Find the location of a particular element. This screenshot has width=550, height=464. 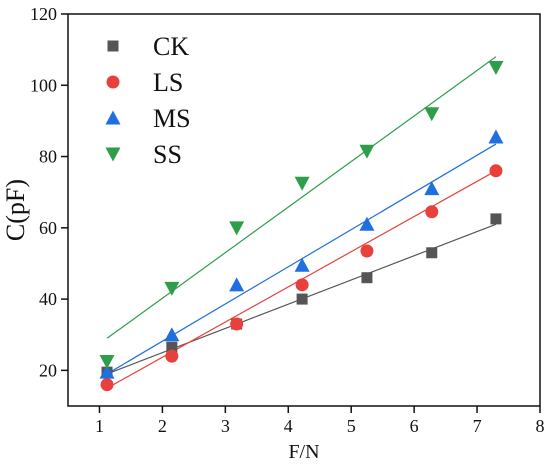

legend-marker-ss is located at coordinates (113, 154).